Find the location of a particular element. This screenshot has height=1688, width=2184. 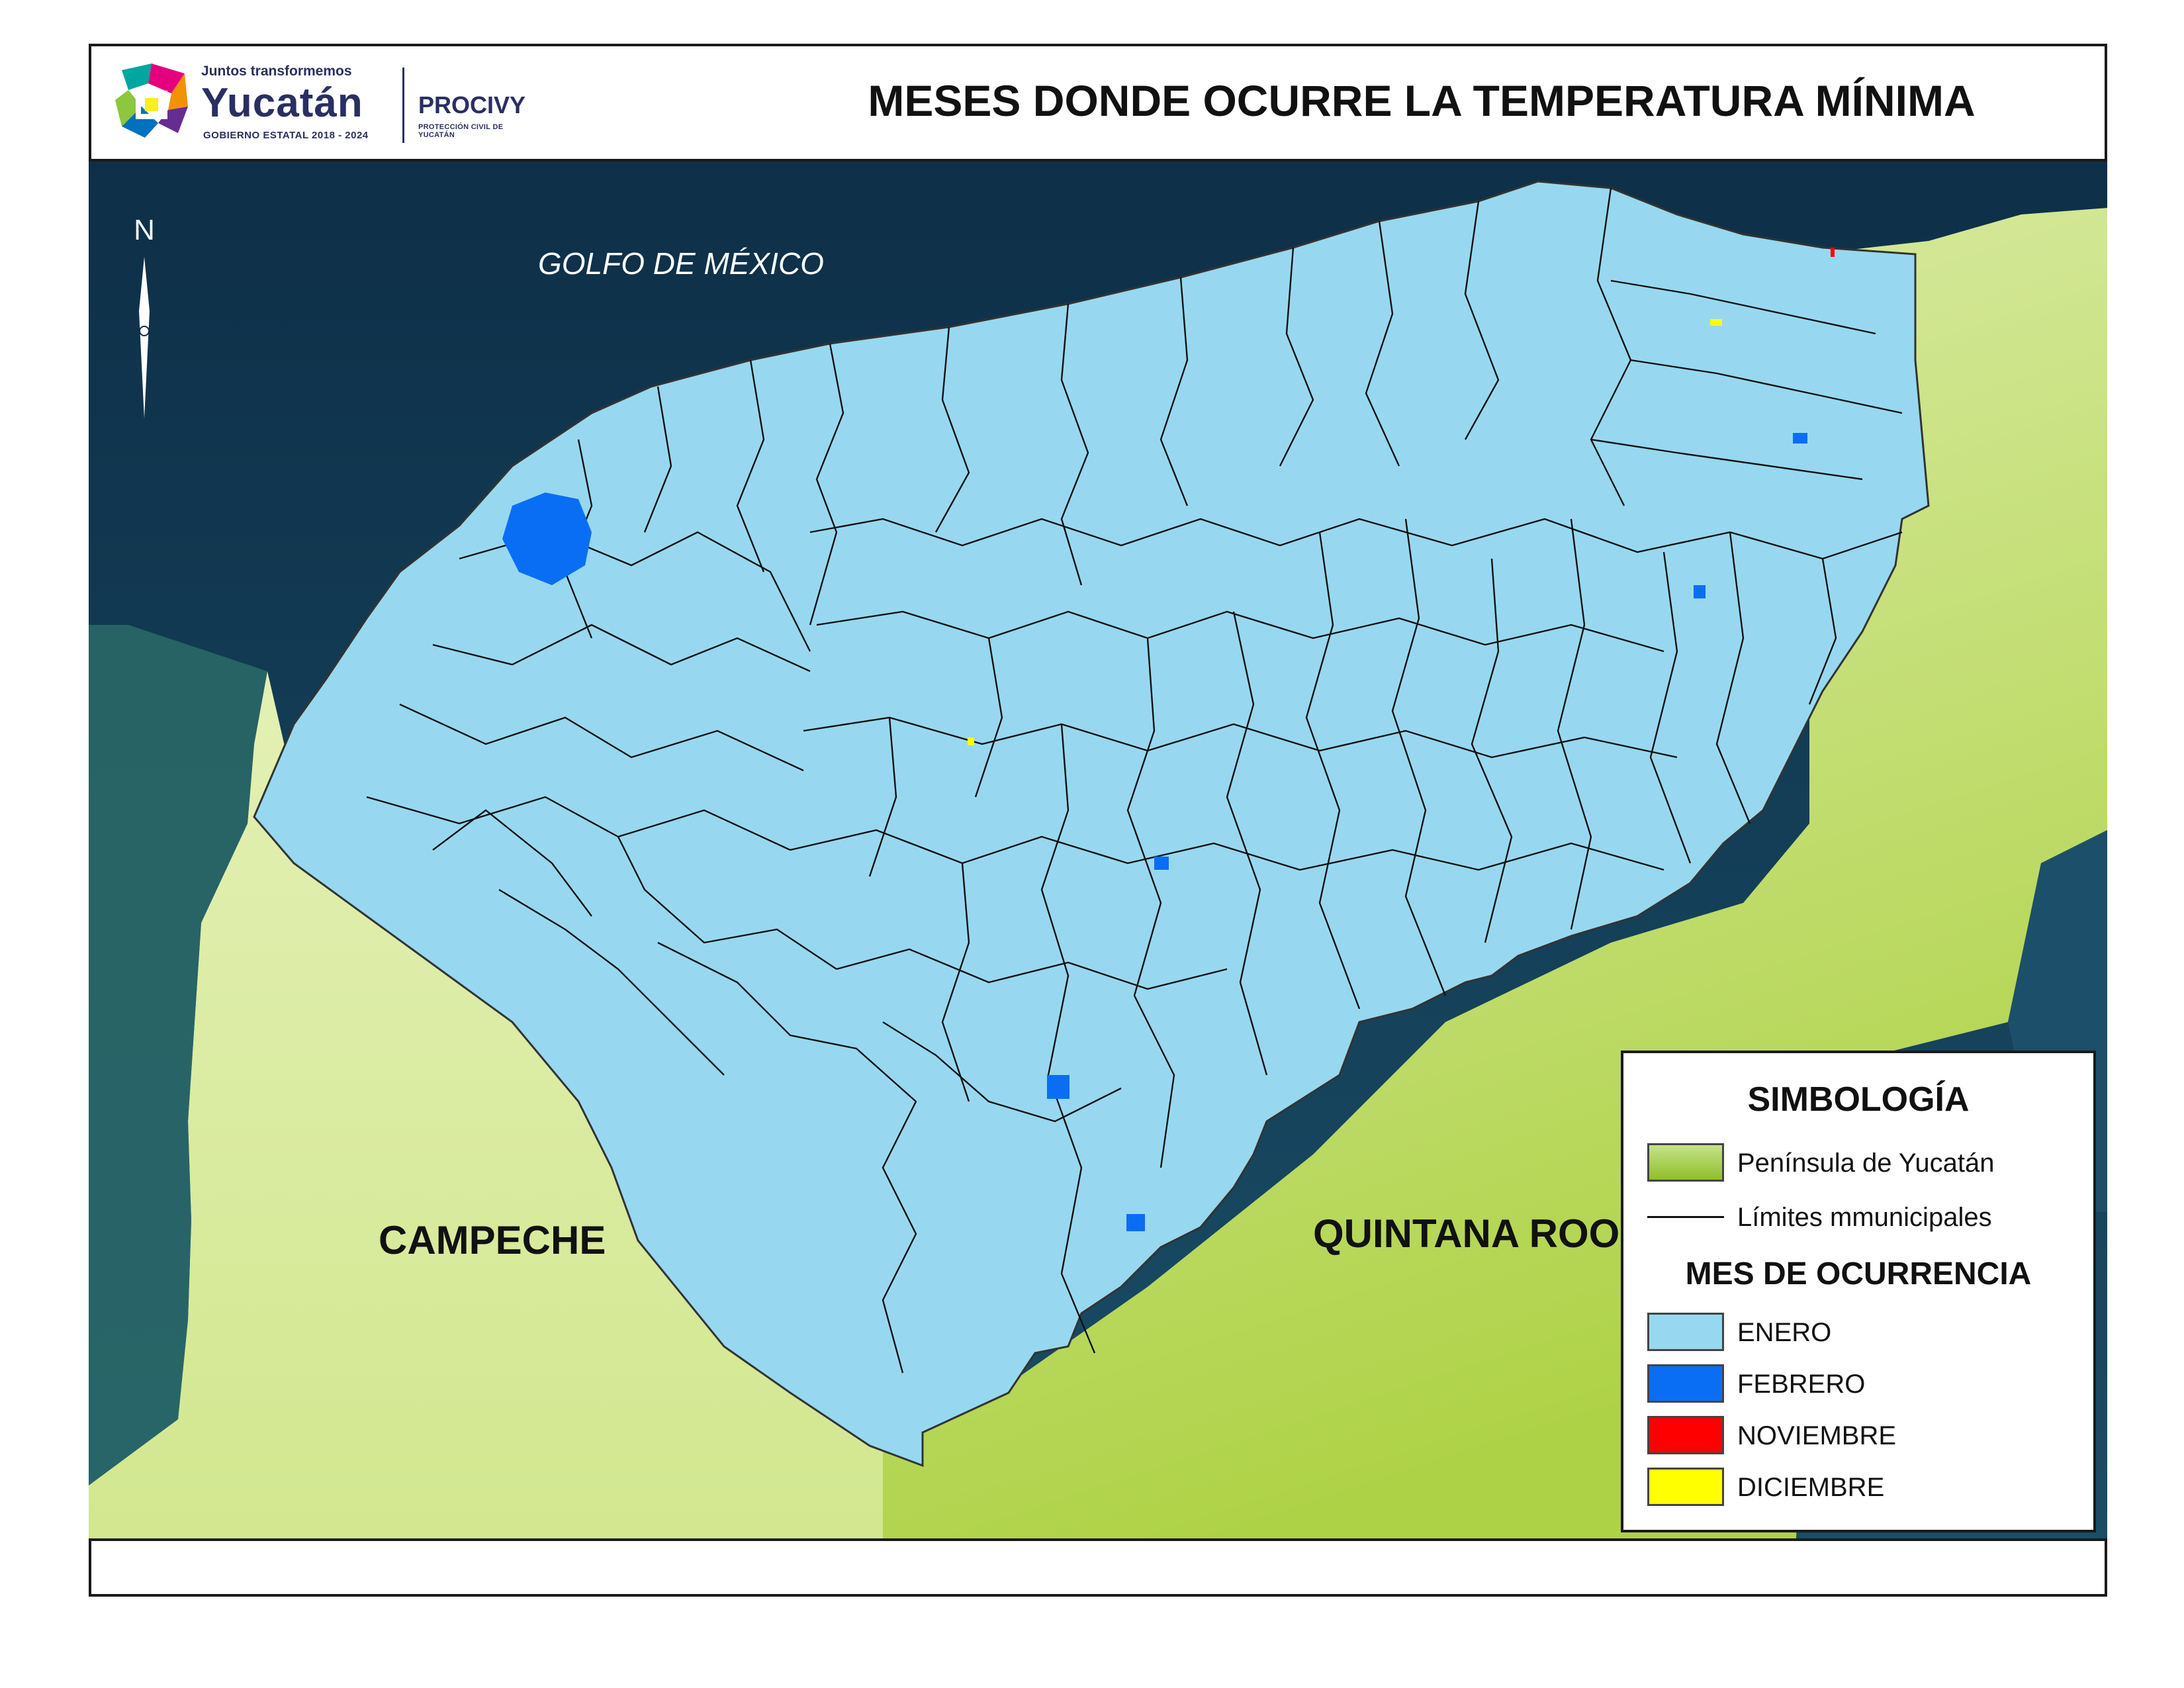

legend-label: NOVIEMBRE is located at coordinates (1817, 1435).